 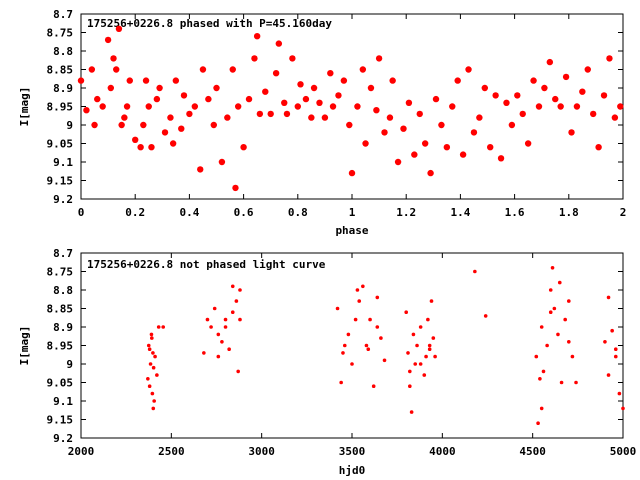 I want to click on y-tick-label: 9.05, so click(x=60, y=144).